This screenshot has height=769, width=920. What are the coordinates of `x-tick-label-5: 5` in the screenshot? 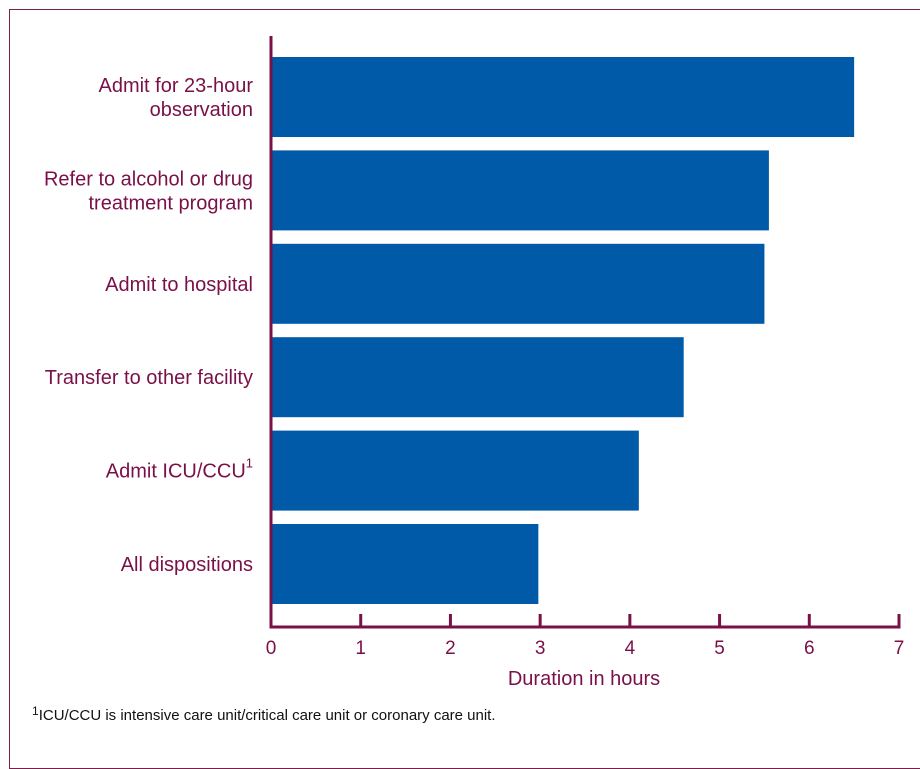 It's located at (719, 648).